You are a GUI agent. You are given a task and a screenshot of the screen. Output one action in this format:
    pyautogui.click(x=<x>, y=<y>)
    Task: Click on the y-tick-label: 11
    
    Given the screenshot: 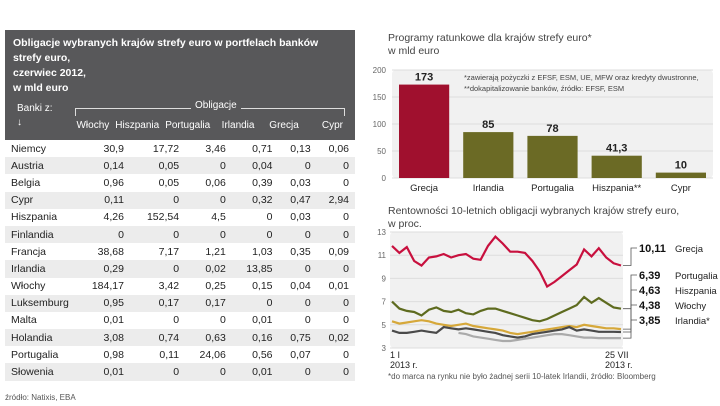 What is the action you would take?
    pyautogui.click(x=382, y=255)
    